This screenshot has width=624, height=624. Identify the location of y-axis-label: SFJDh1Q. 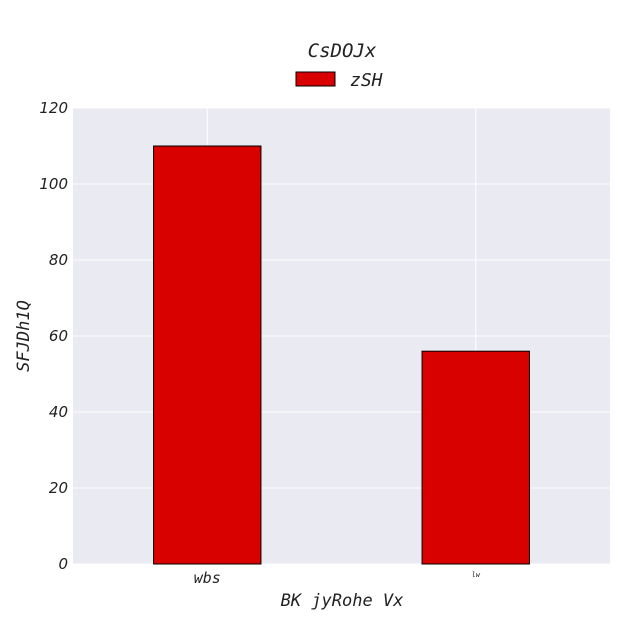
(24, 336).